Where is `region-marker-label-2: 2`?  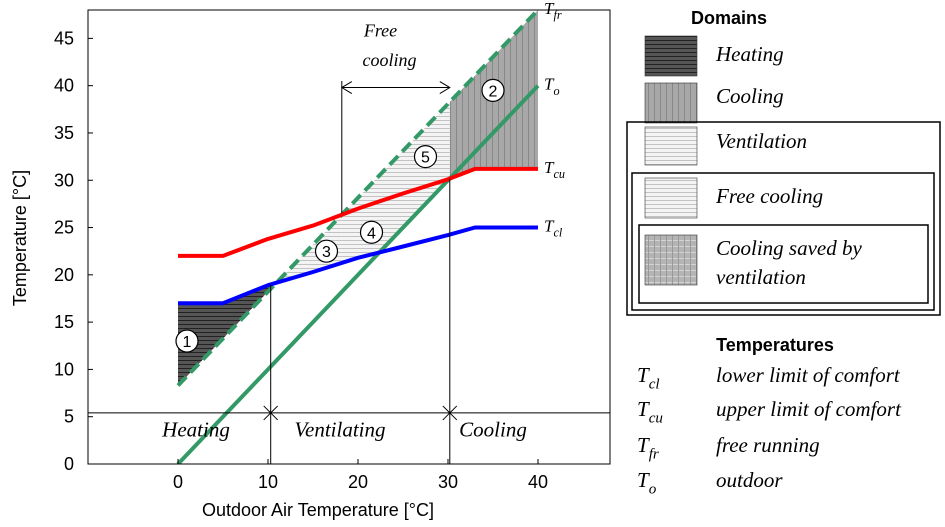
region-marker-label-2: 2 is located at coordinates (493, 91).